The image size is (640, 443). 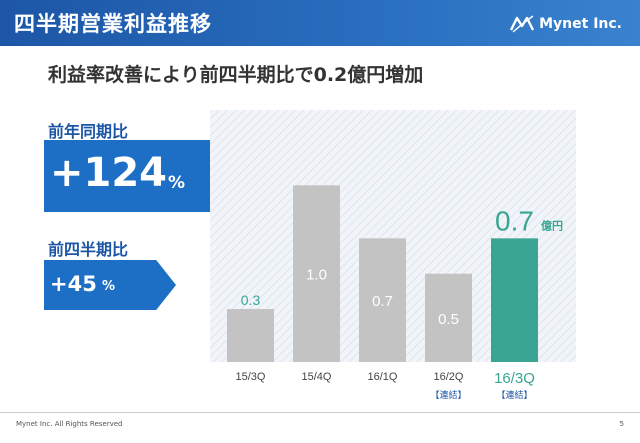 I want to click on footer-divider, so click(x=320, y=412).